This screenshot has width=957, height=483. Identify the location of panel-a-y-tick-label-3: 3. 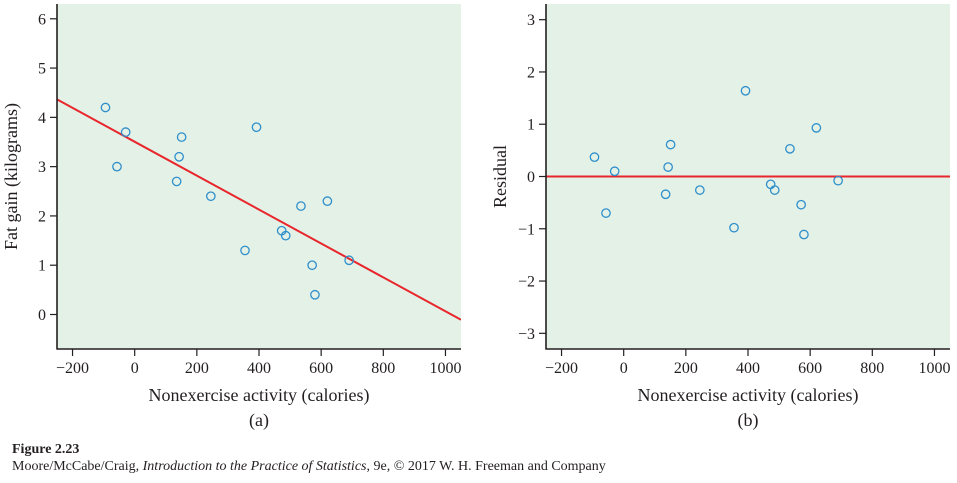
(42, 167).